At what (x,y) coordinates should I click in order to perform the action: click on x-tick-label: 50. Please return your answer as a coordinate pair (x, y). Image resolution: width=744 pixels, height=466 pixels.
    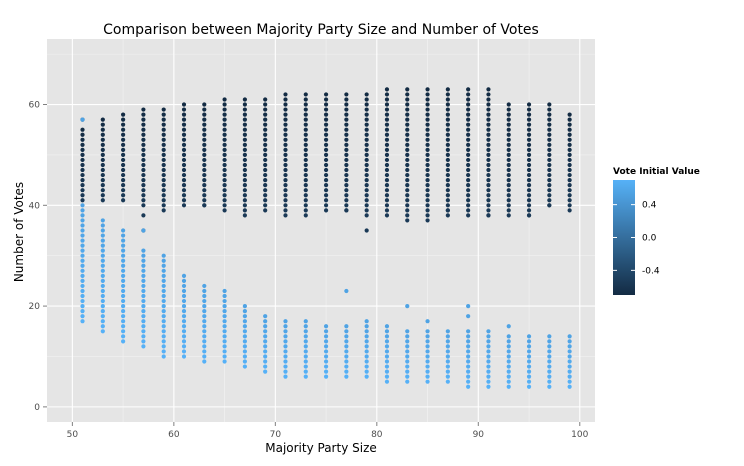
    Looking at the image, I should click on (73, 435).